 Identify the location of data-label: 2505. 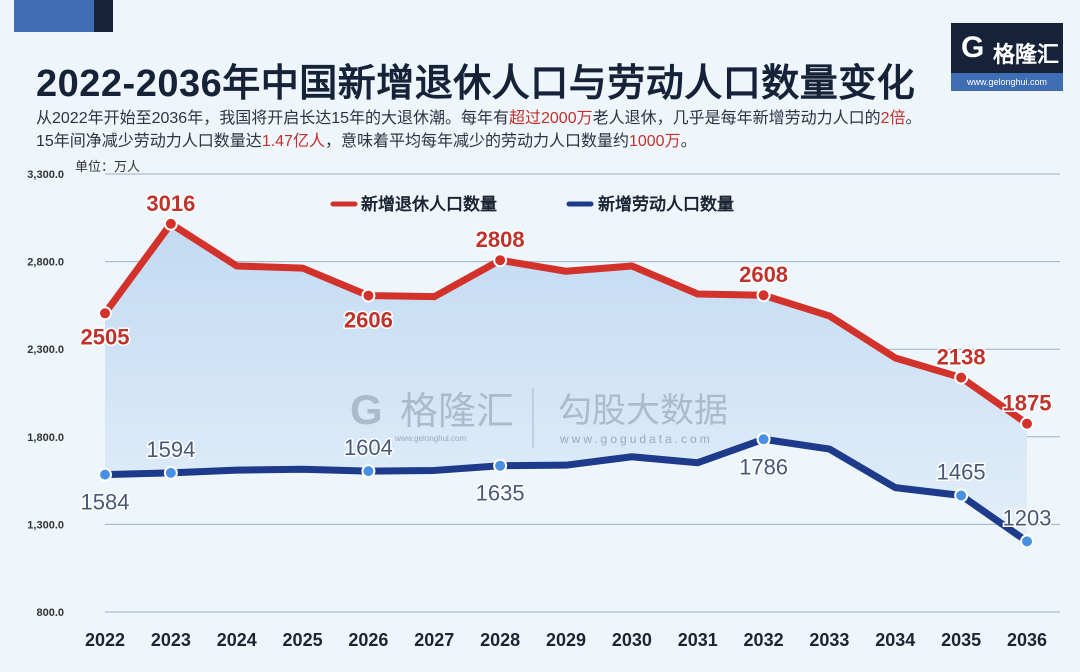
(105, 336).